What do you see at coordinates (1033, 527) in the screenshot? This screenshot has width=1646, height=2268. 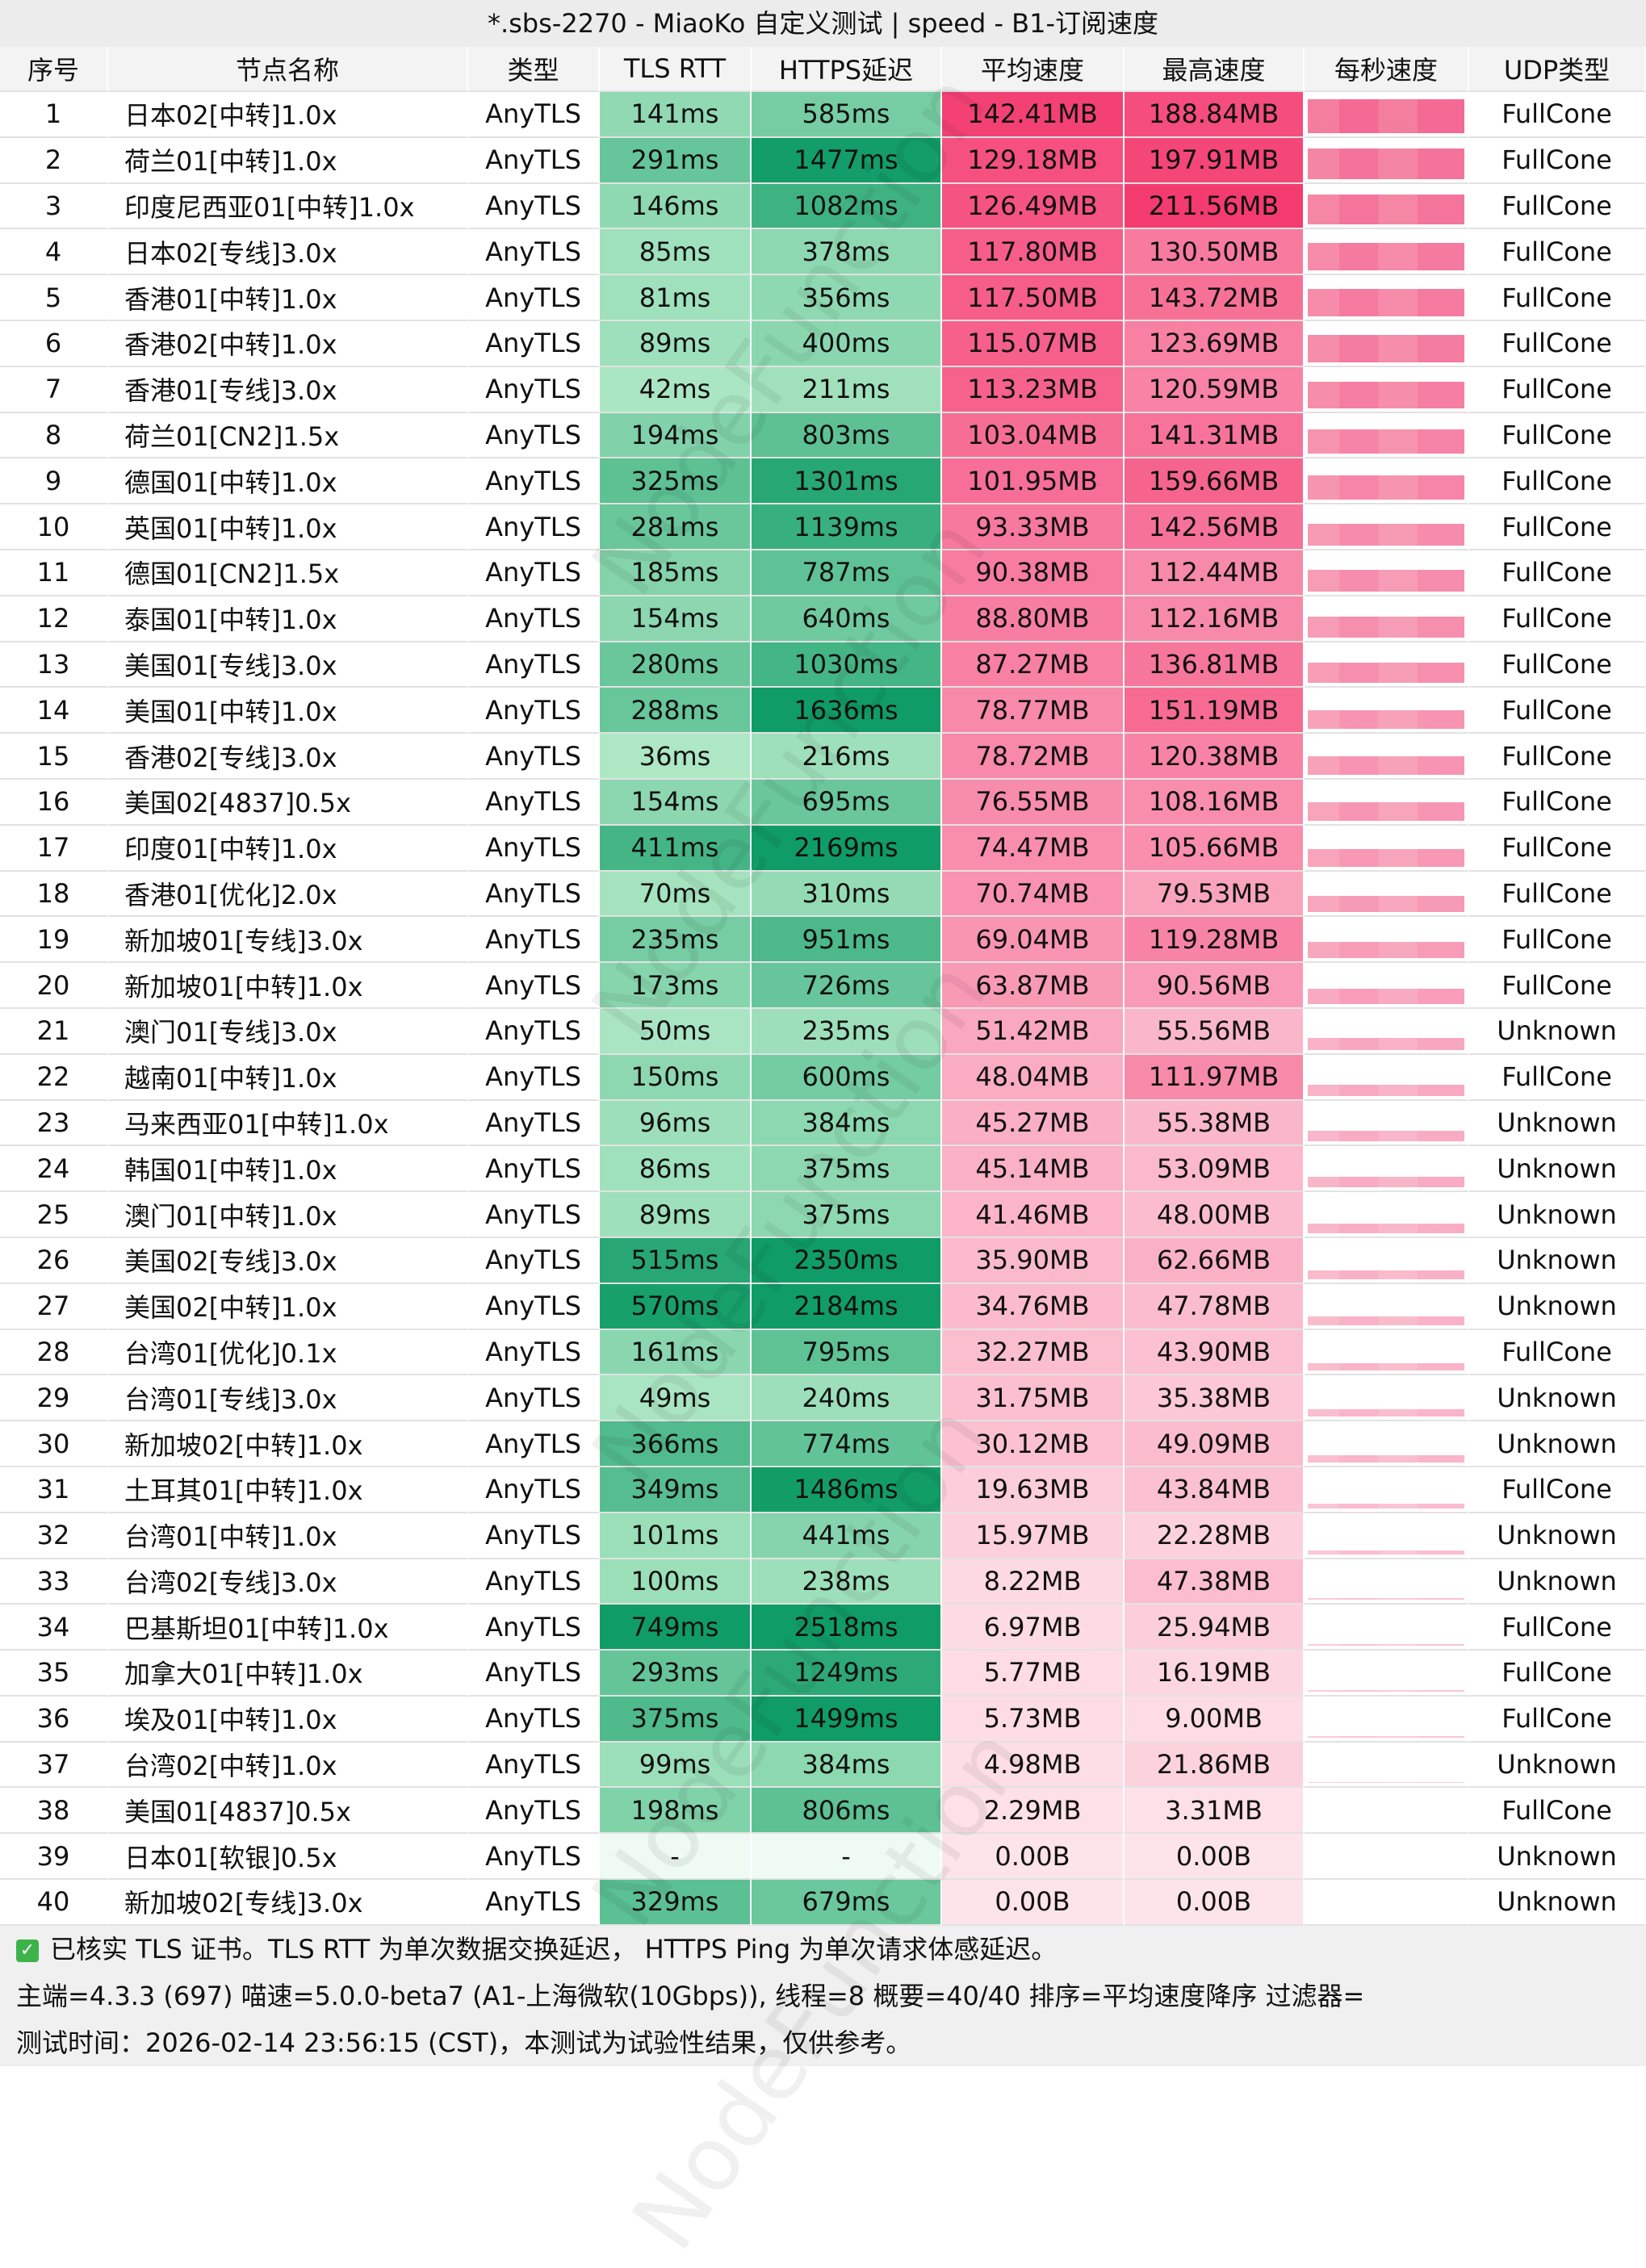 I see `table-cell: 93.33MB` at bounding box center [1033, 527].